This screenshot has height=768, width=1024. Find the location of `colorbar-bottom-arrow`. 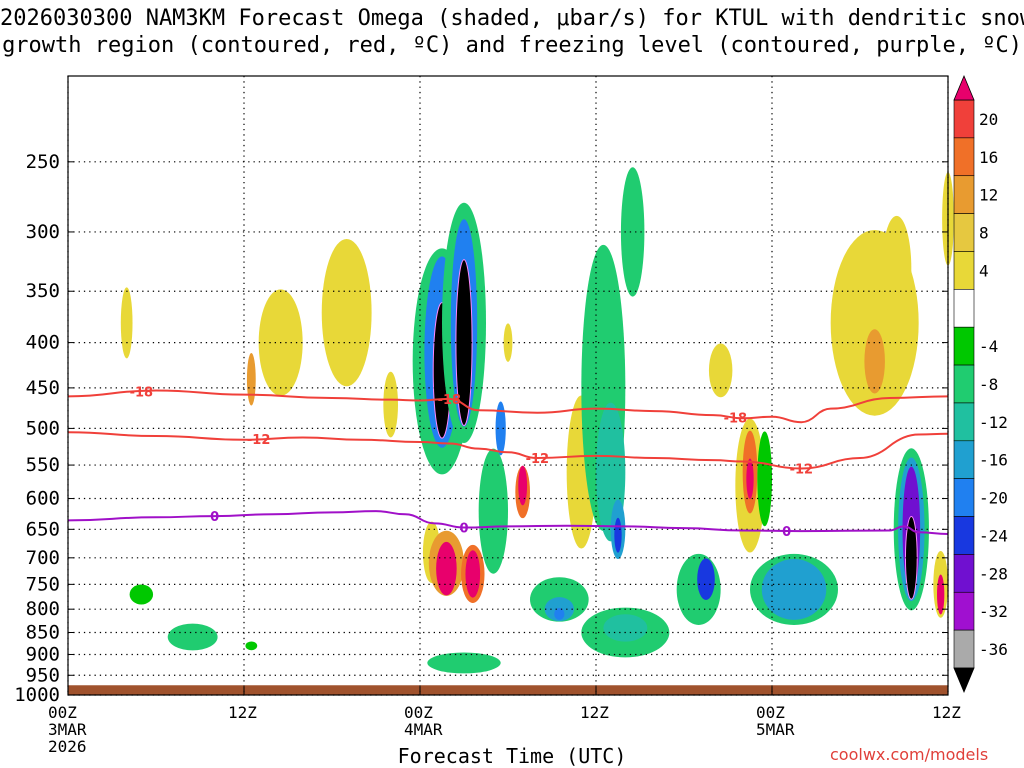

colorbar-bottom-arrow is located at coordinates (964, 680).